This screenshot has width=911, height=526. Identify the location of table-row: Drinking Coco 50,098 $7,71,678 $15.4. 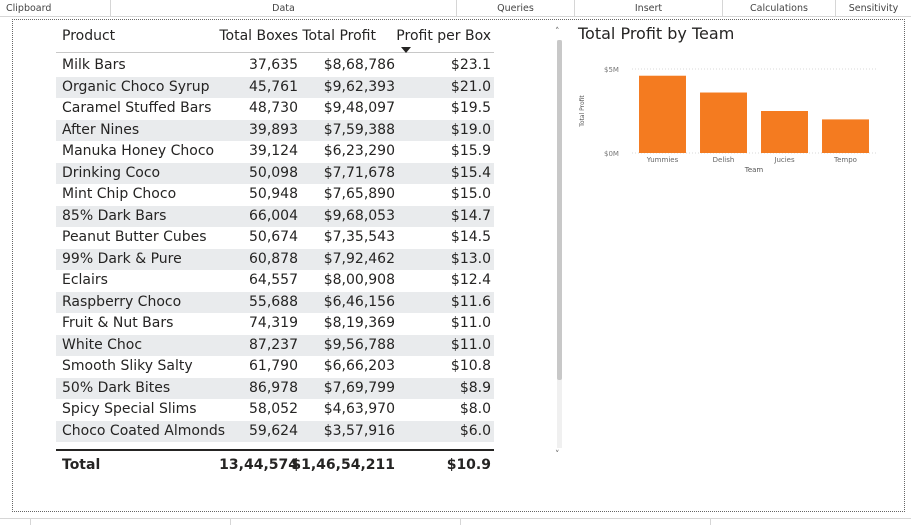
(275, 173).